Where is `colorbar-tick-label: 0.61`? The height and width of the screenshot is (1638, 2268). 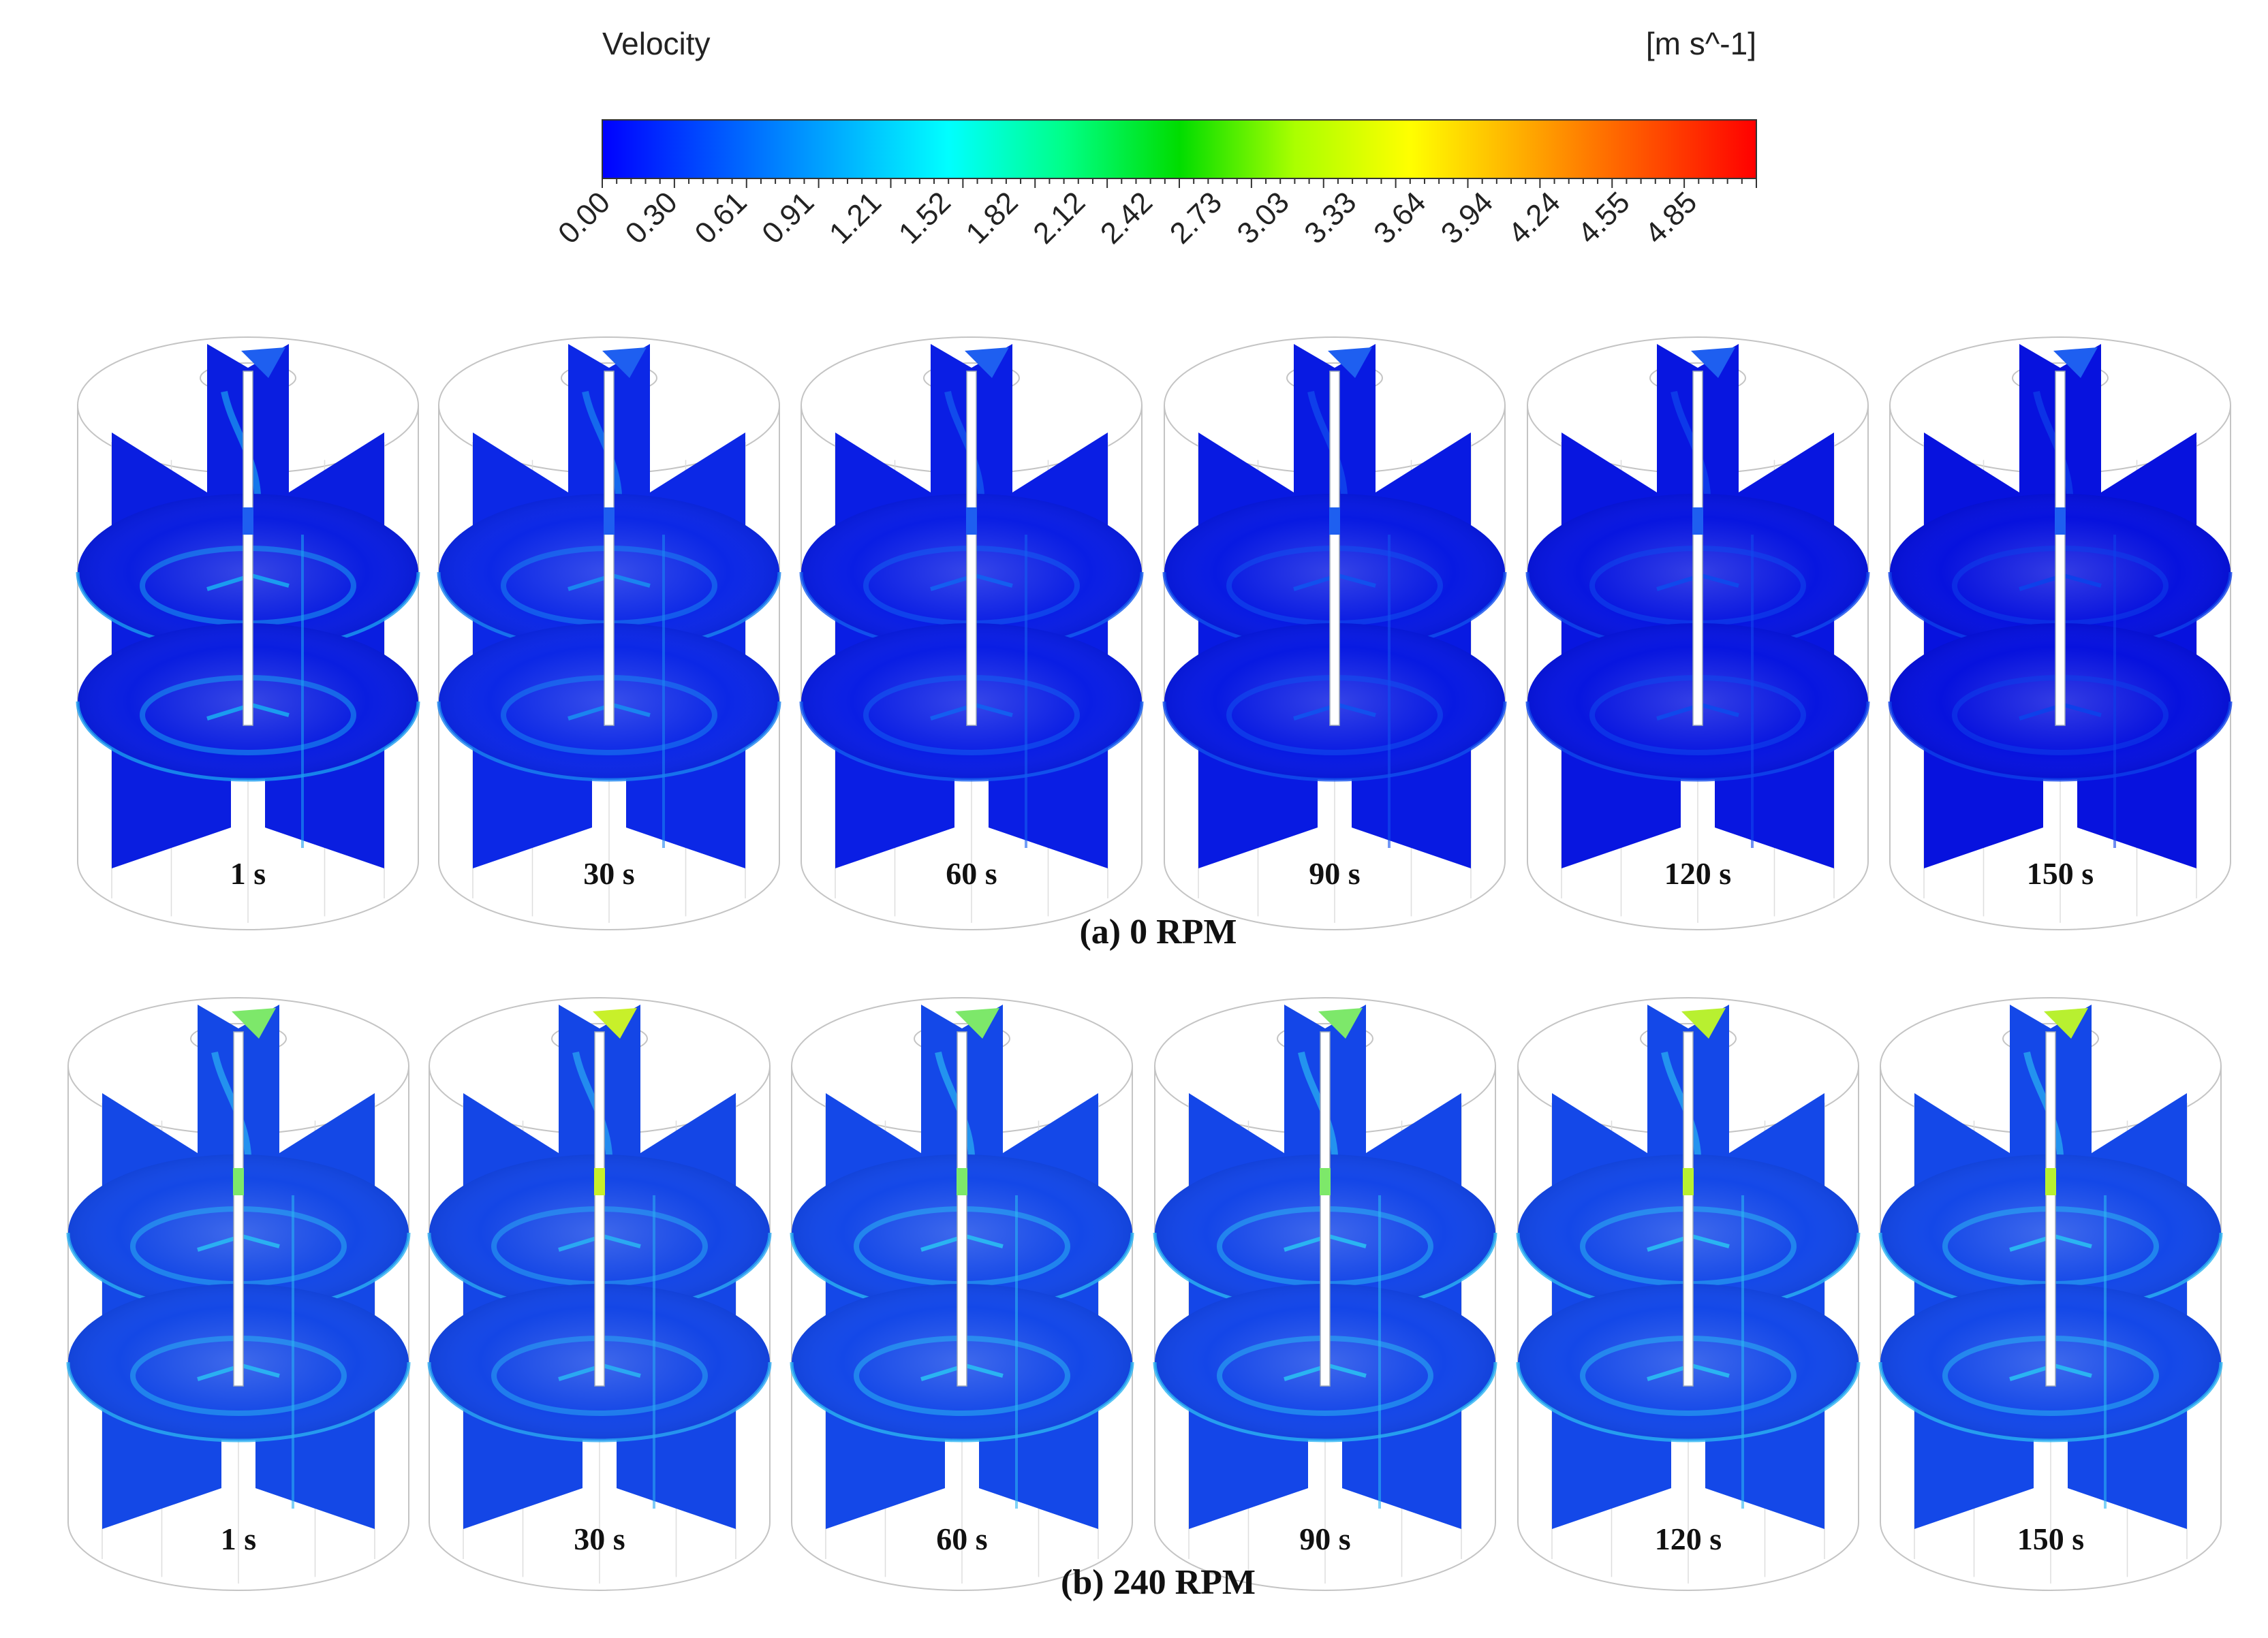 colorbar-tick-label: 0.61 is located at coordinates (721, 217).